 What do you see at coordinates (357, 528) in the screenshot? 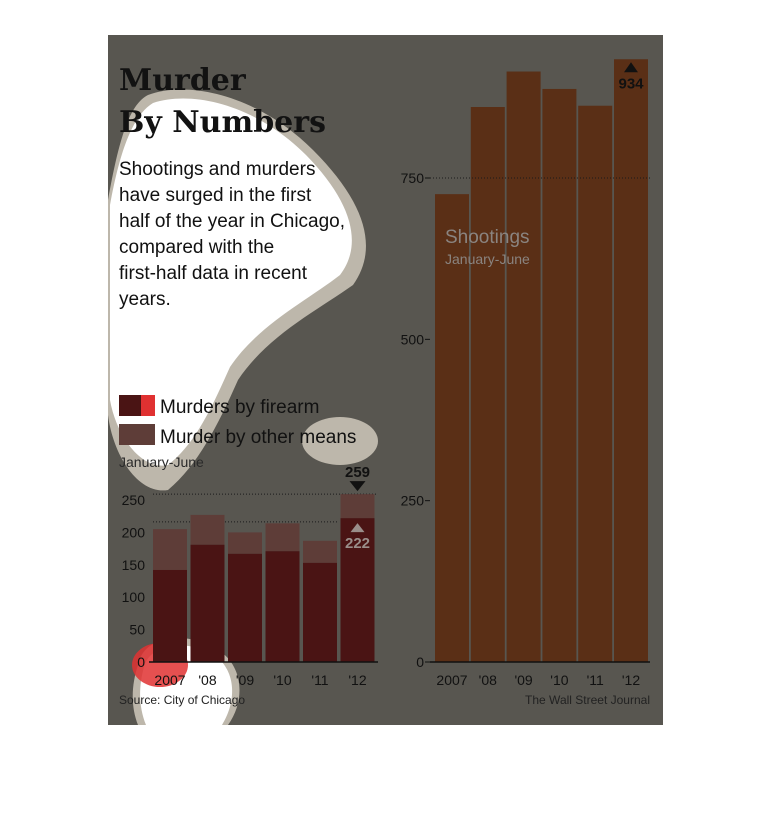
I see `murders-firearm-up-triangle` at bounding box center [357, 528].